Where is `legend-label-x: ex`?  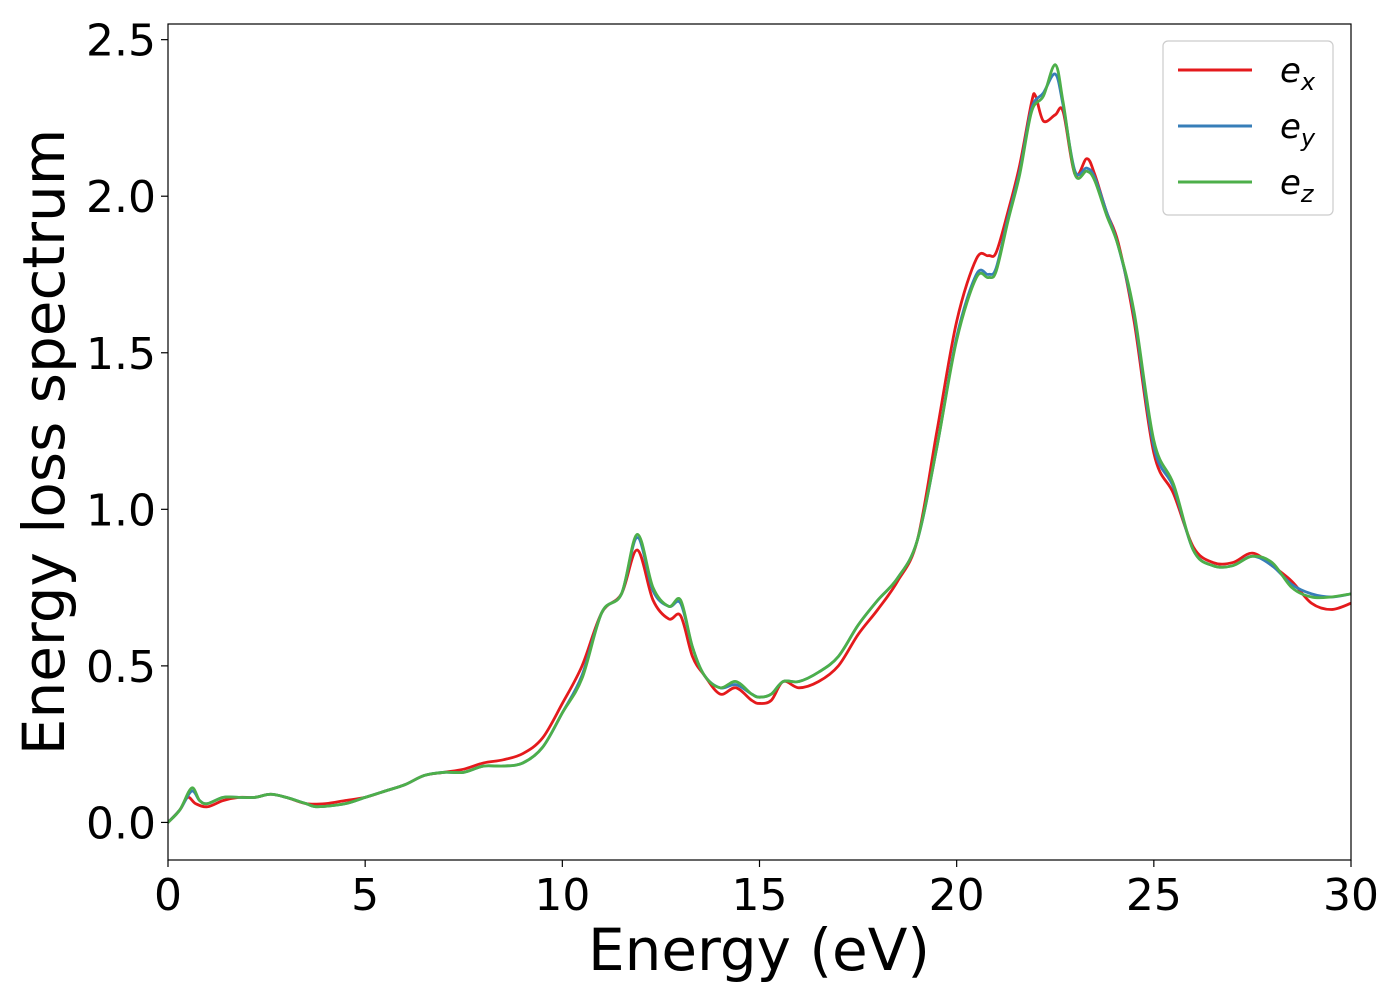
legend-label-x: ex is located at coordinates (1298, 73).